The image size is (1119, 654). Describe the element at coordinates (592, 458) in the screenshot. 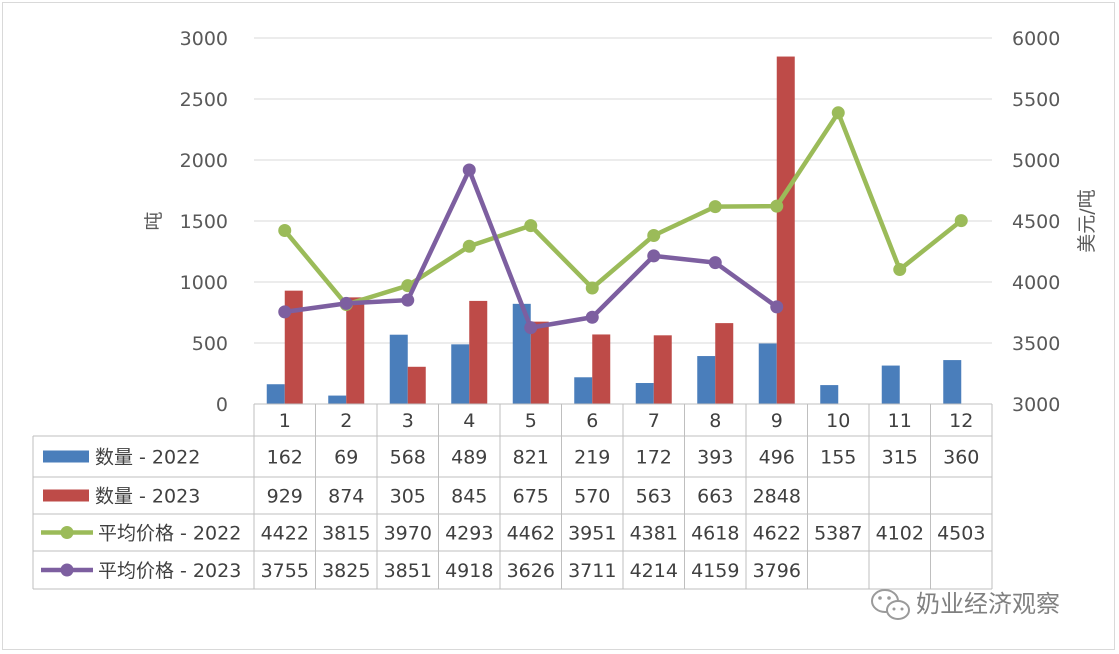

I see `data-label: 219` at that location.